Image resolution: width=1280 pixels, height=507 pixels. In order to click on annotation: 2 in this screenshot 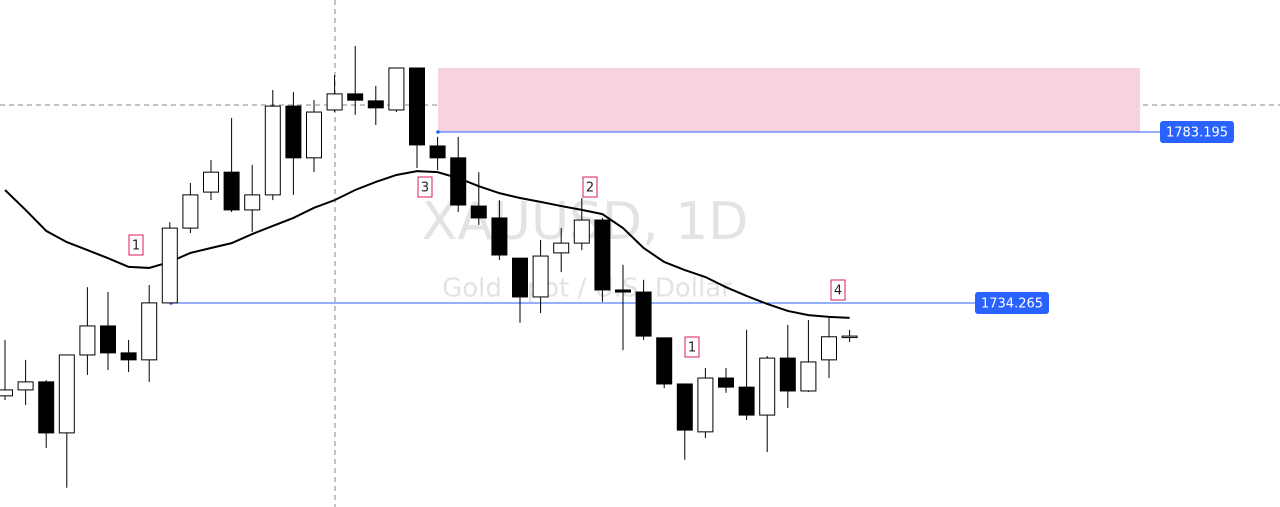, I will do `click(590, 188)`.